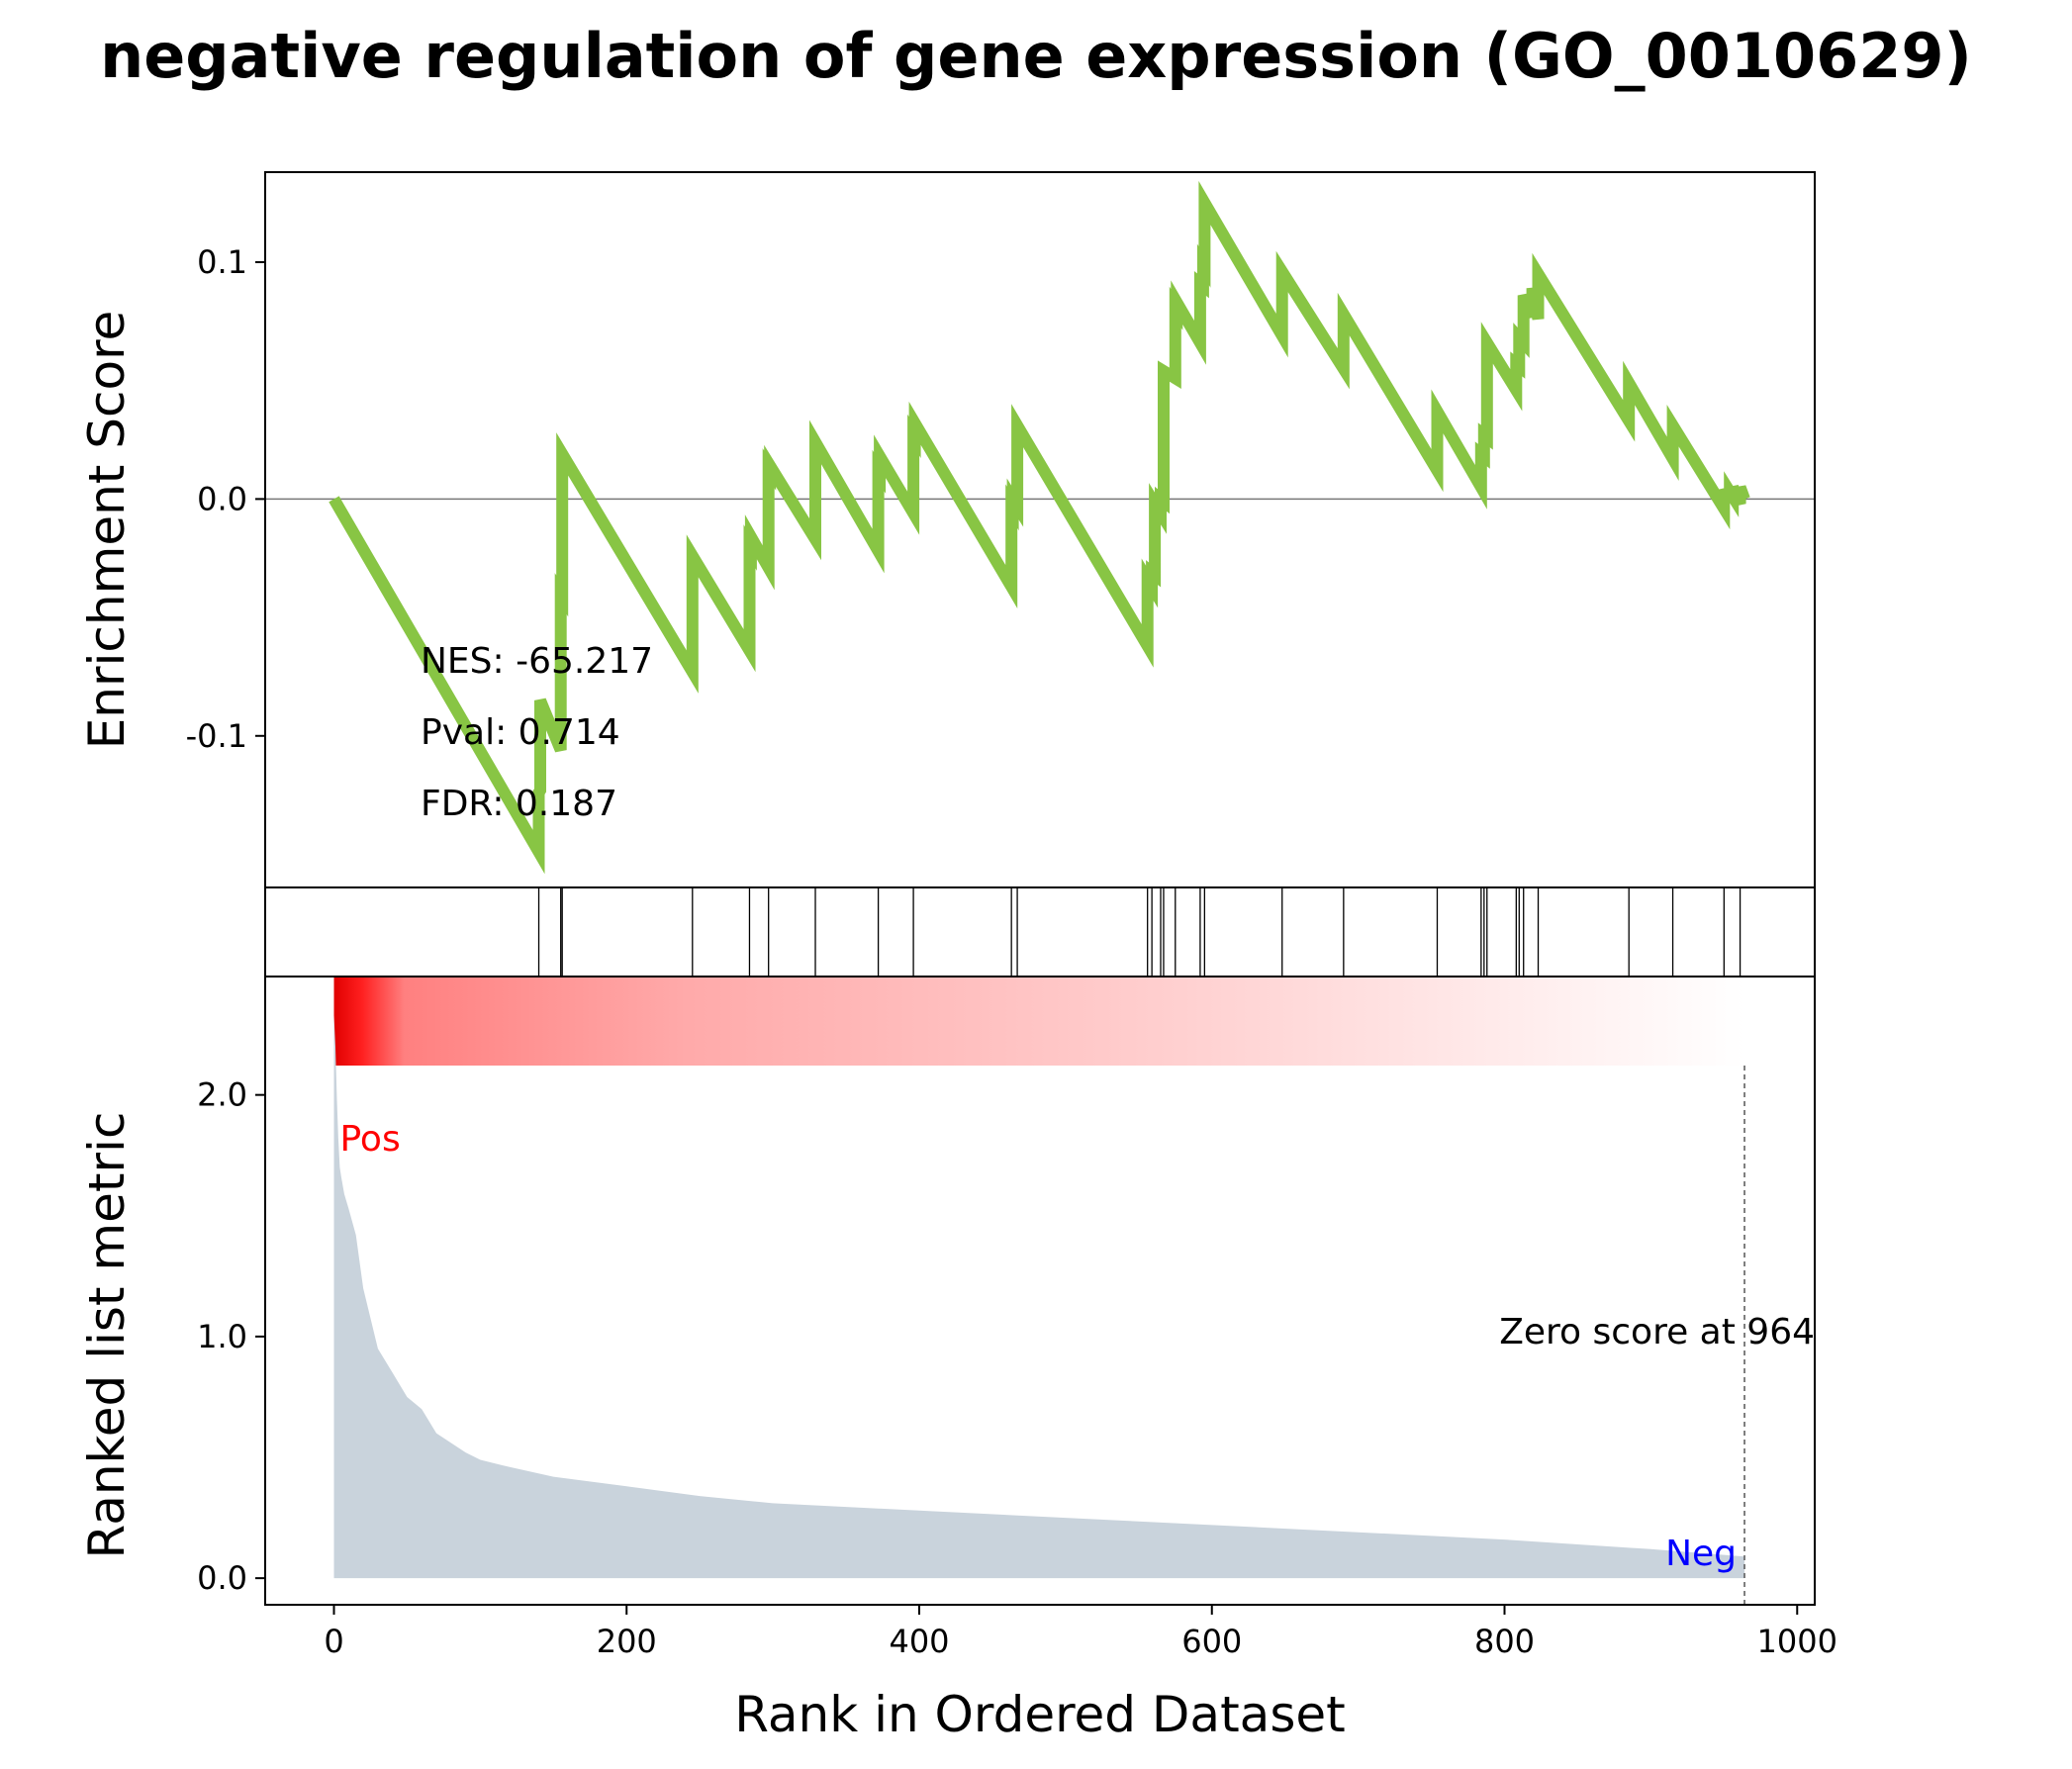  I want to click on x-tick-label: 1000, so click(1797, 1641).